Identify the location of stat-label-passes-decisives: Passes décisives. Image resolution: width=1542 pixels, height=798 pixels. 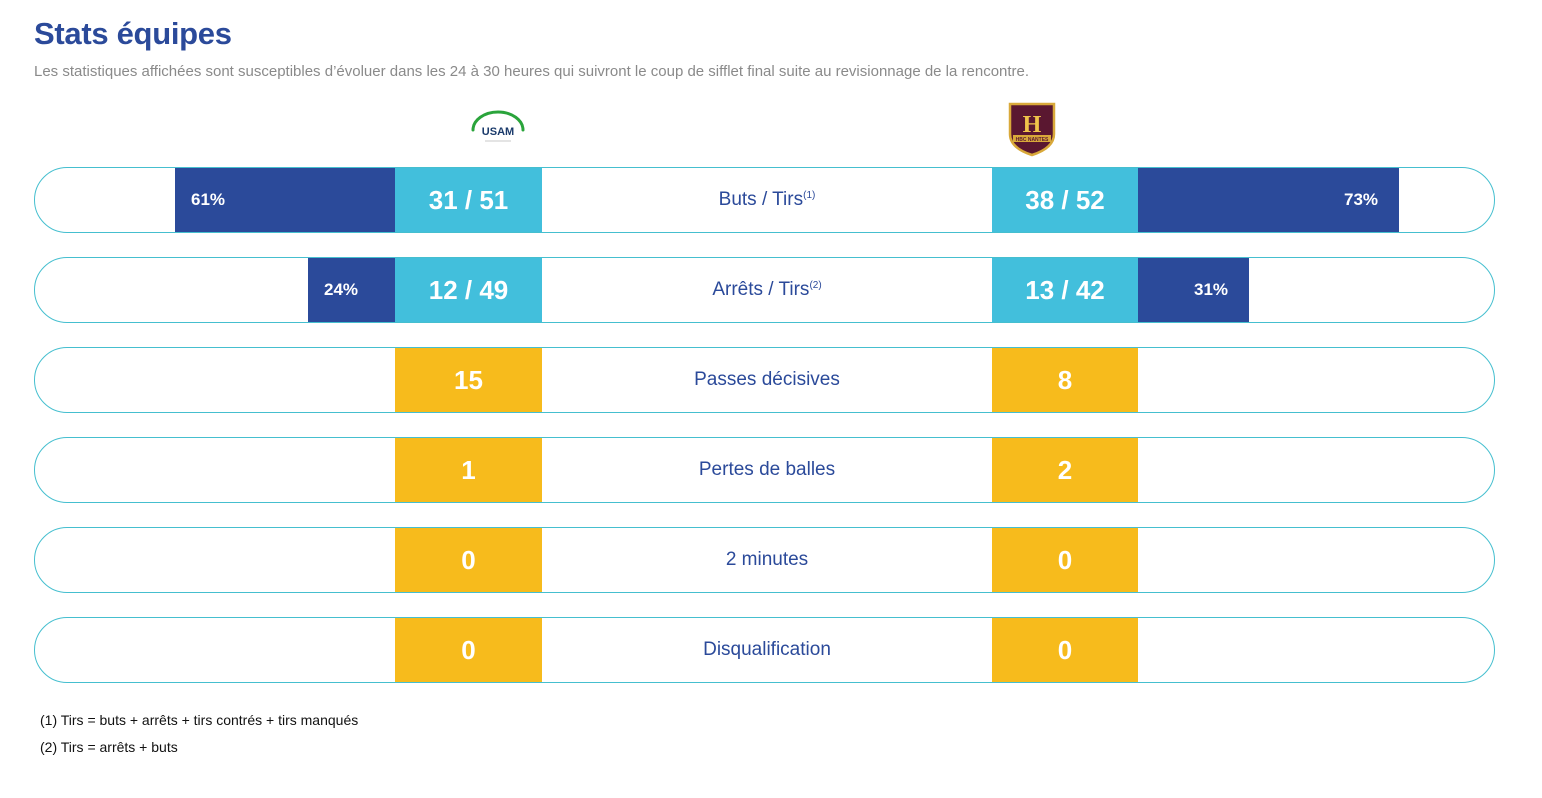
(767, 379).